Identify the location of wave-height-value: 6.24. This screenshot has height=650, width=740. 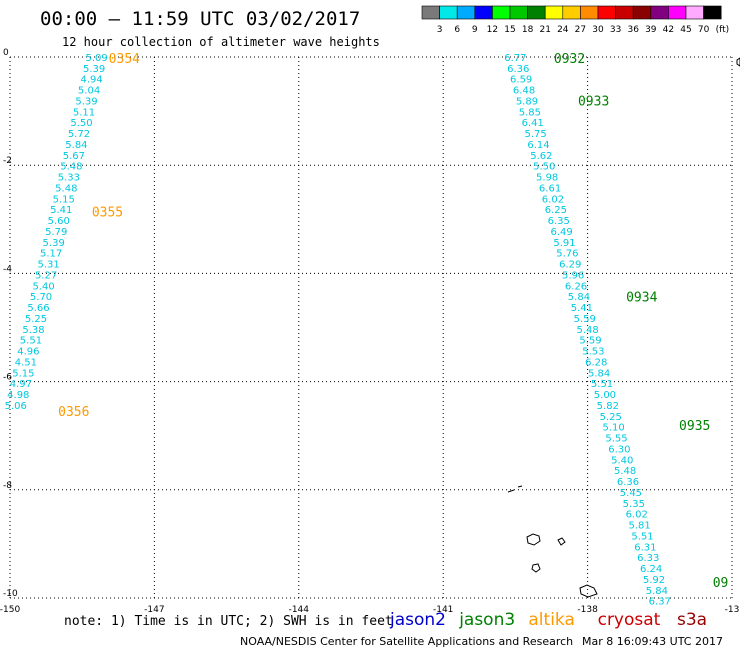
(651, 569).